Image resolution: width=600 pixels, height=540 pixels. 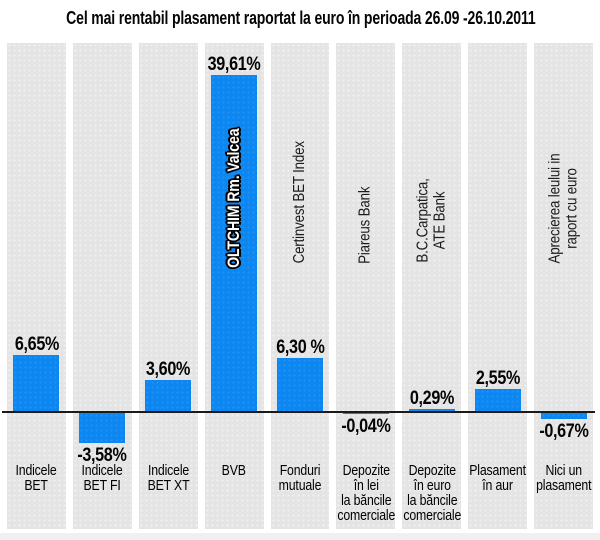 I want to click on value-label-text: -3,58%, so click(x=102, y=455).